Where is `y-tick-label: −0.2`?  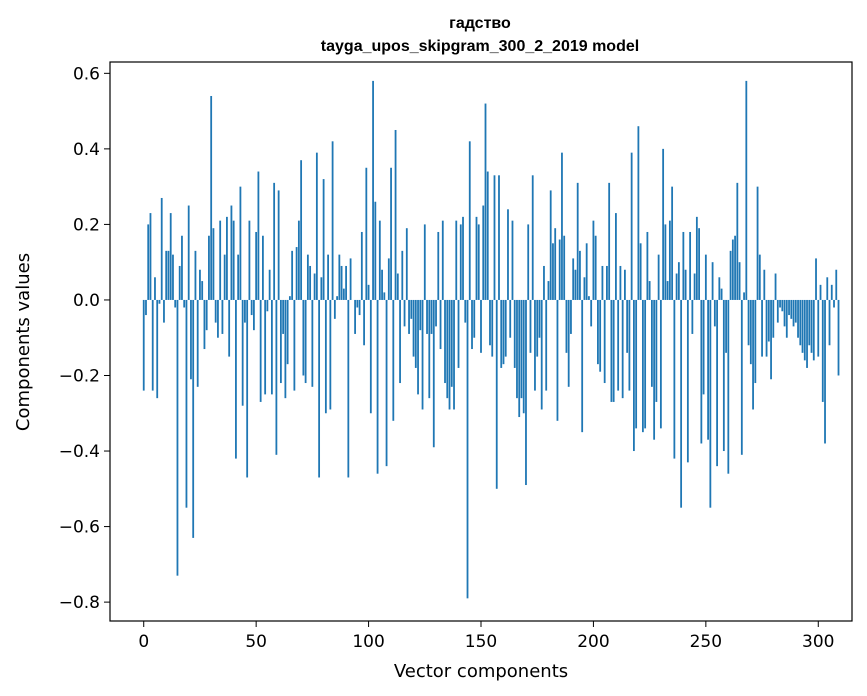 y-tick-label: −0.2 is located at coordinates (79, 376).